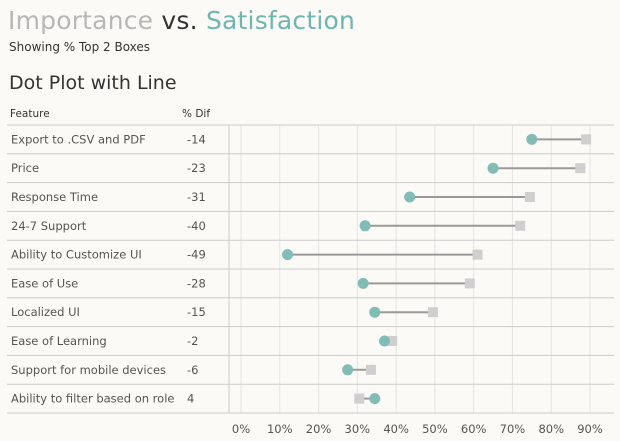  Describe the element at coordinates (76, 255) in the screenshot. I see `feature-label: Ability to Customize UI` at that location.